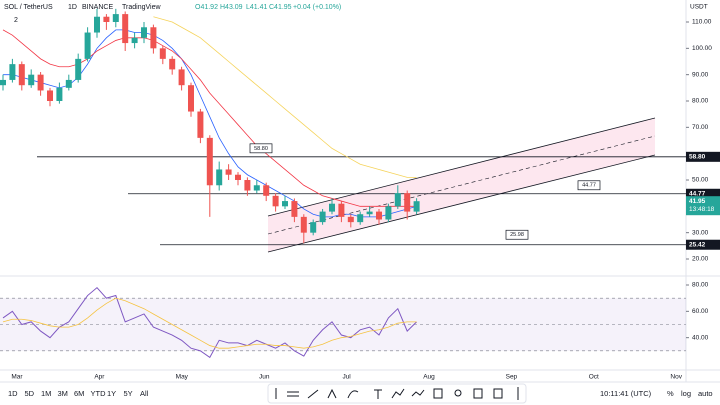  What do you see at coordinates (141, 7) in the screenshot?
I see `source: TradingView` at bounding box center [141, 7].